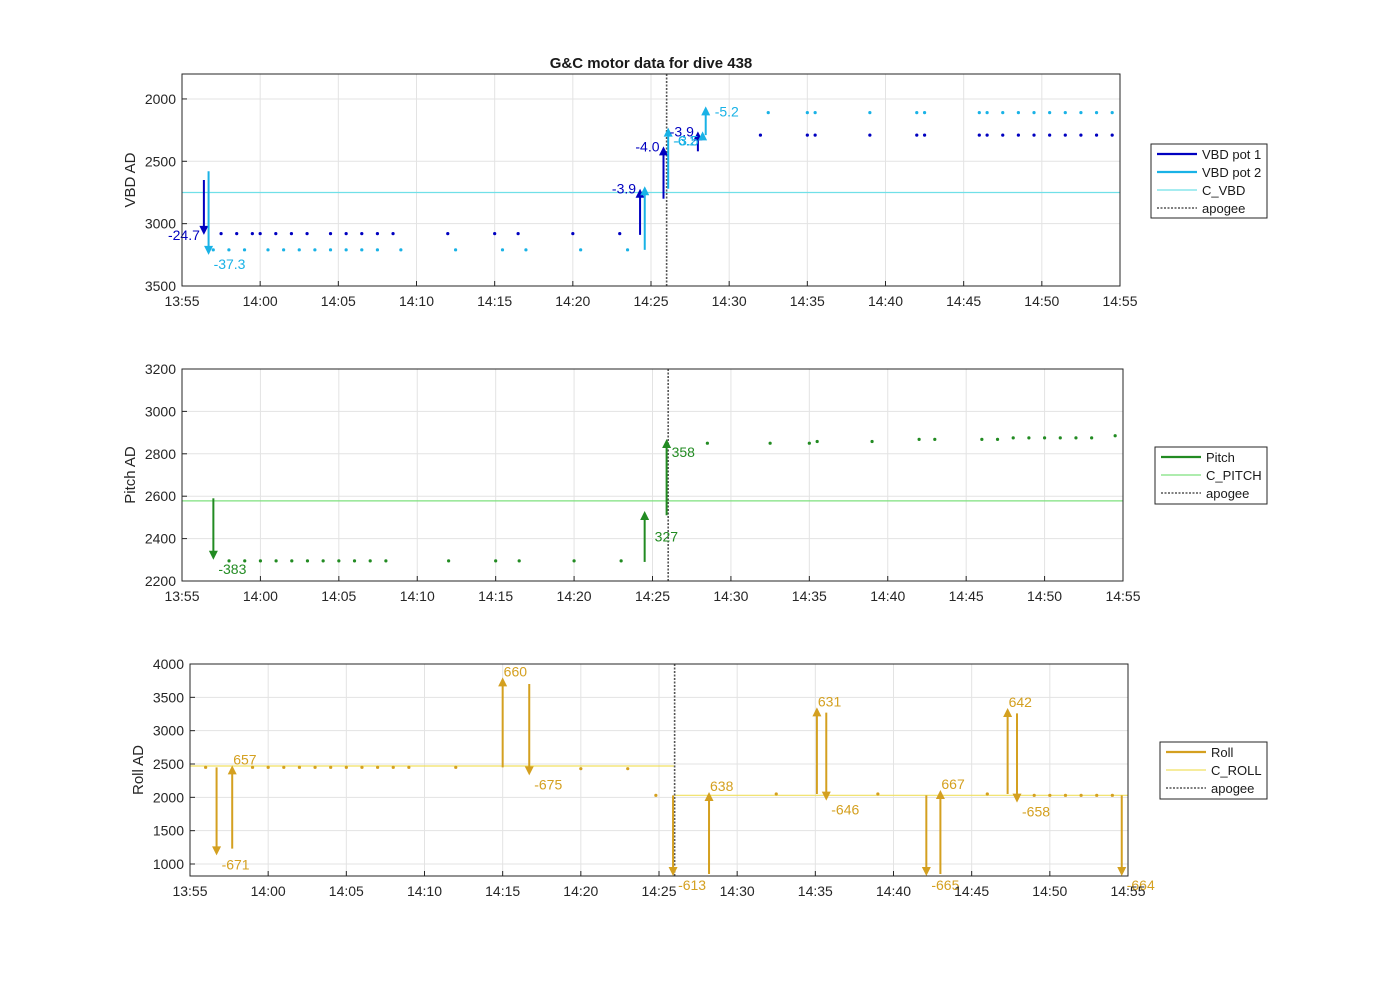 The height and width of the screenshot is (986, 1400). Describe the element at coordinates (543, 738) in the screenshot. I see `motor-arrow: -675` at that location.